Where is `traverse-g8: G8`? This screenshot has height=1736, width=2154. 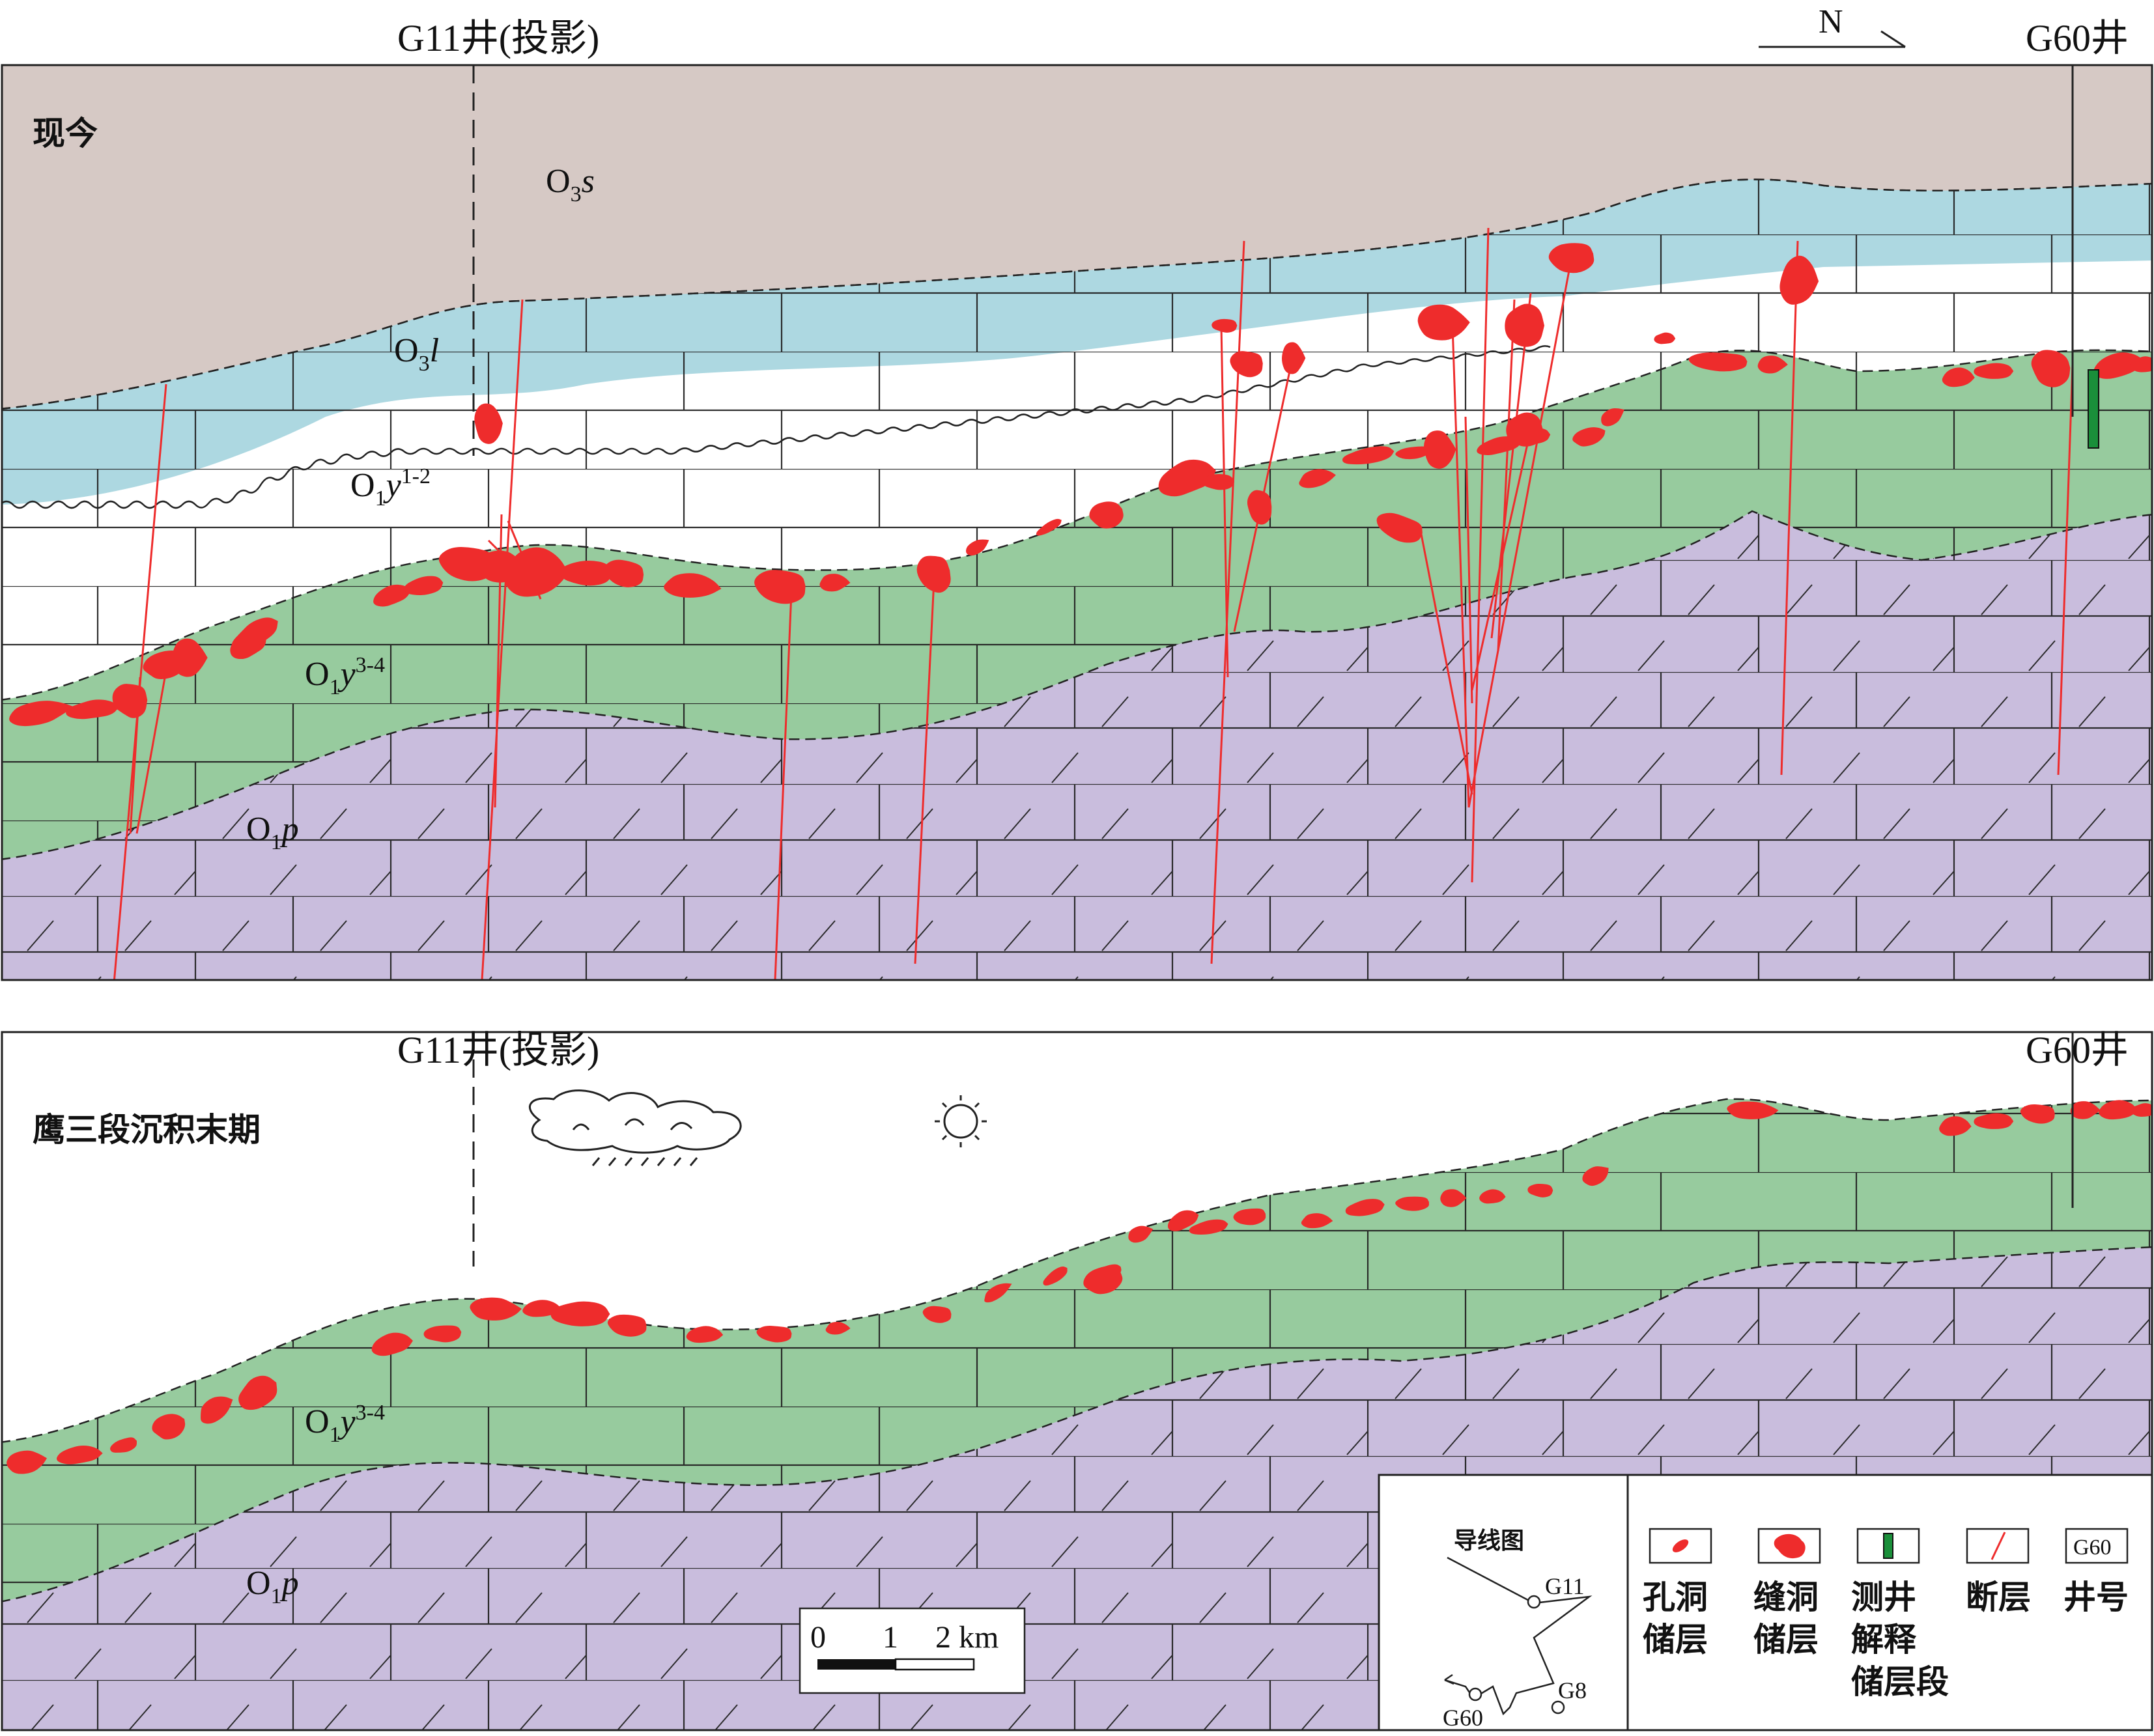
traverse-g8: G8 is located at coordinates (1572, 1690).